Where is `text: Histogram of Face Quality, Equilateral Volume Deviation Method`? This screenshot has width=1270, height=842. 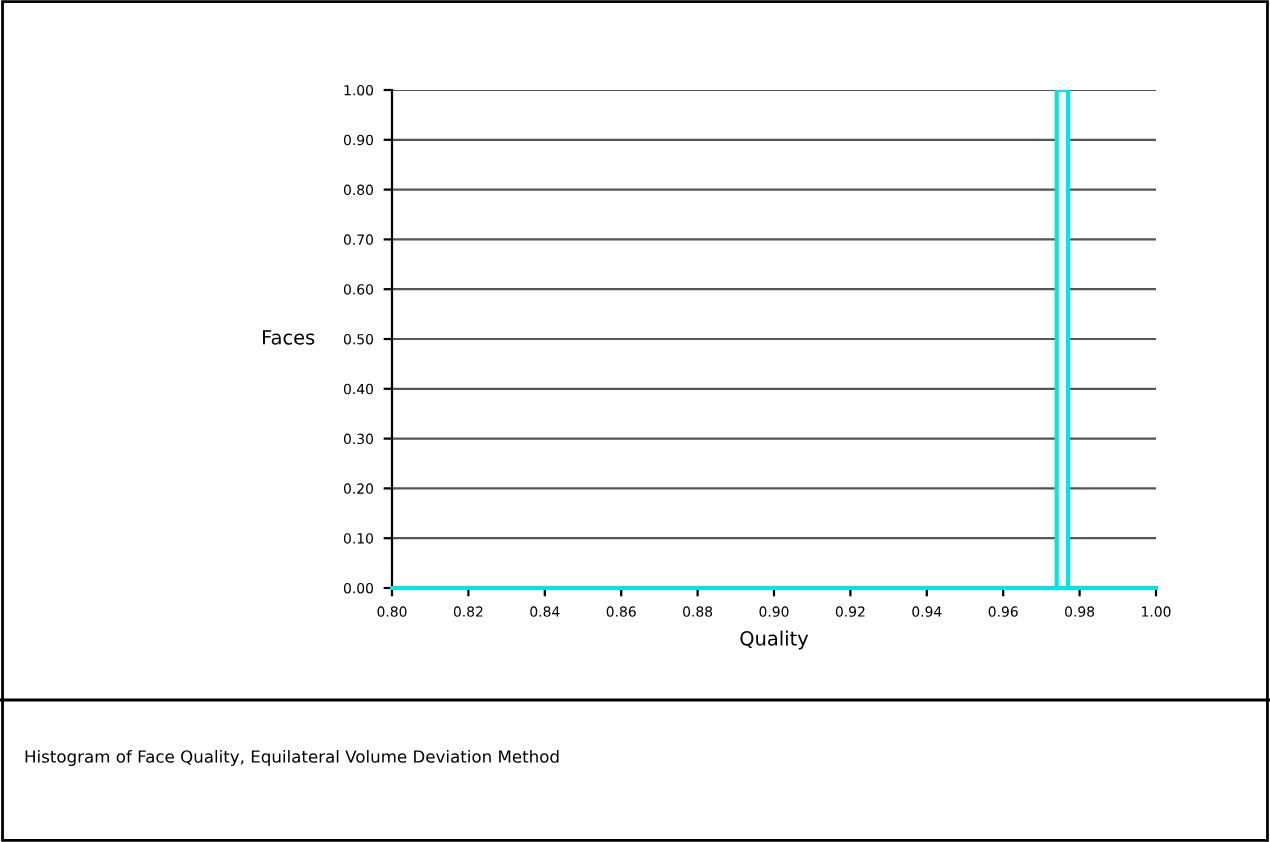 text: Histogram of Face Quality, Equilateral Volume Deviation Method is located at coordinates (292, 758).